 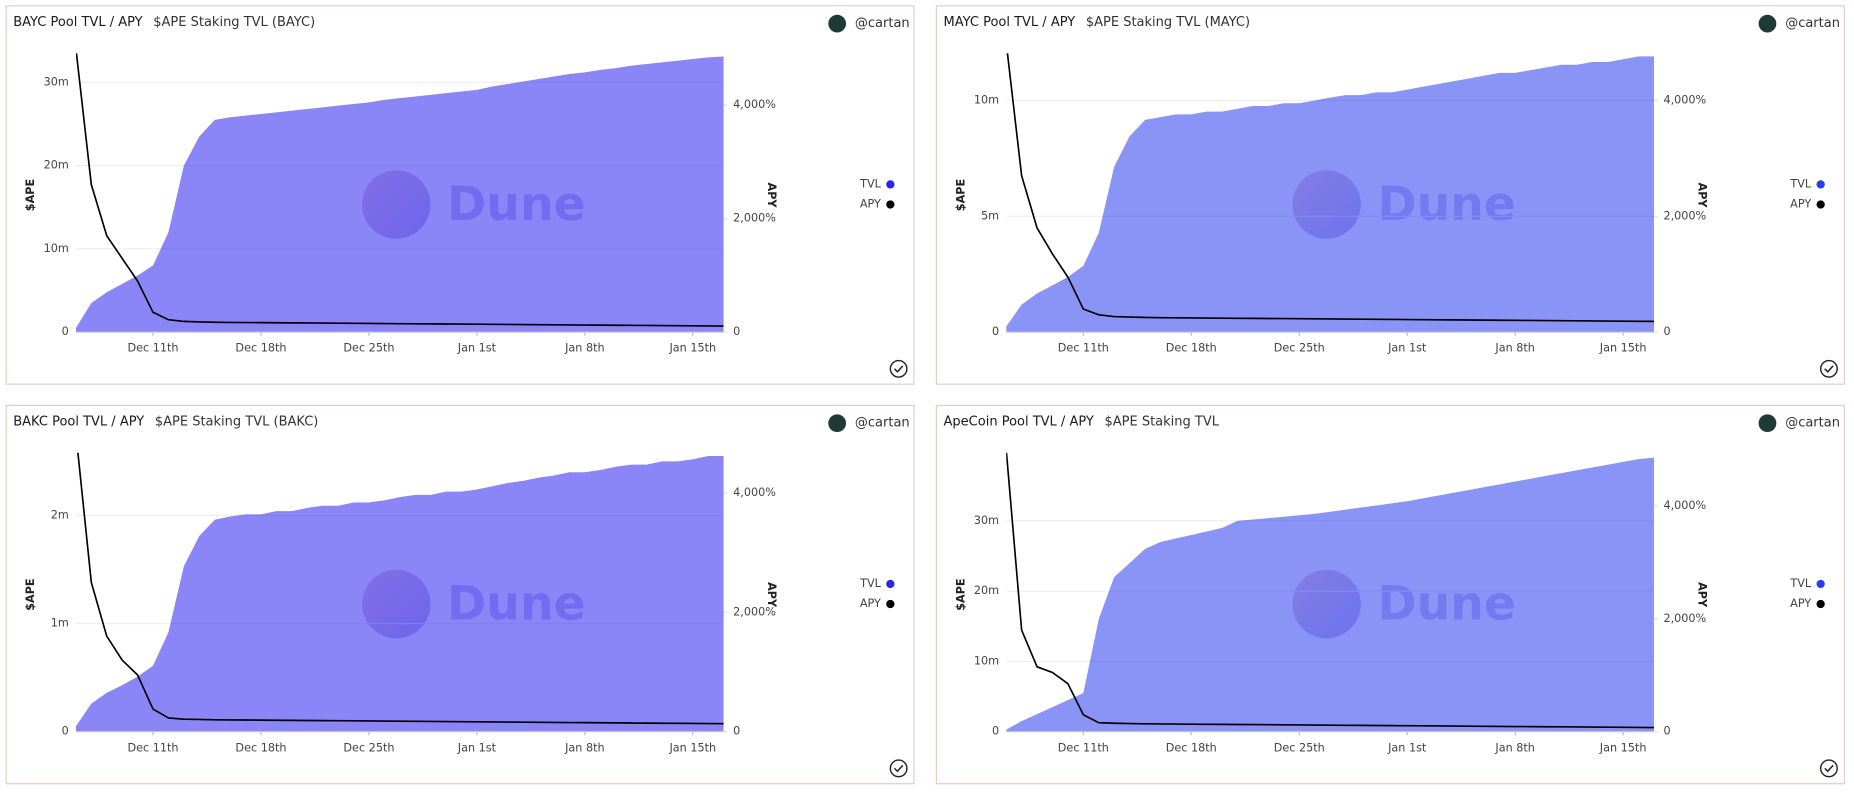 What do you see at coordinates (1161, 422) in the screenshot?
I see `chart-subtitle: $APE Staking TVL` at bounding box center [1161, 422].